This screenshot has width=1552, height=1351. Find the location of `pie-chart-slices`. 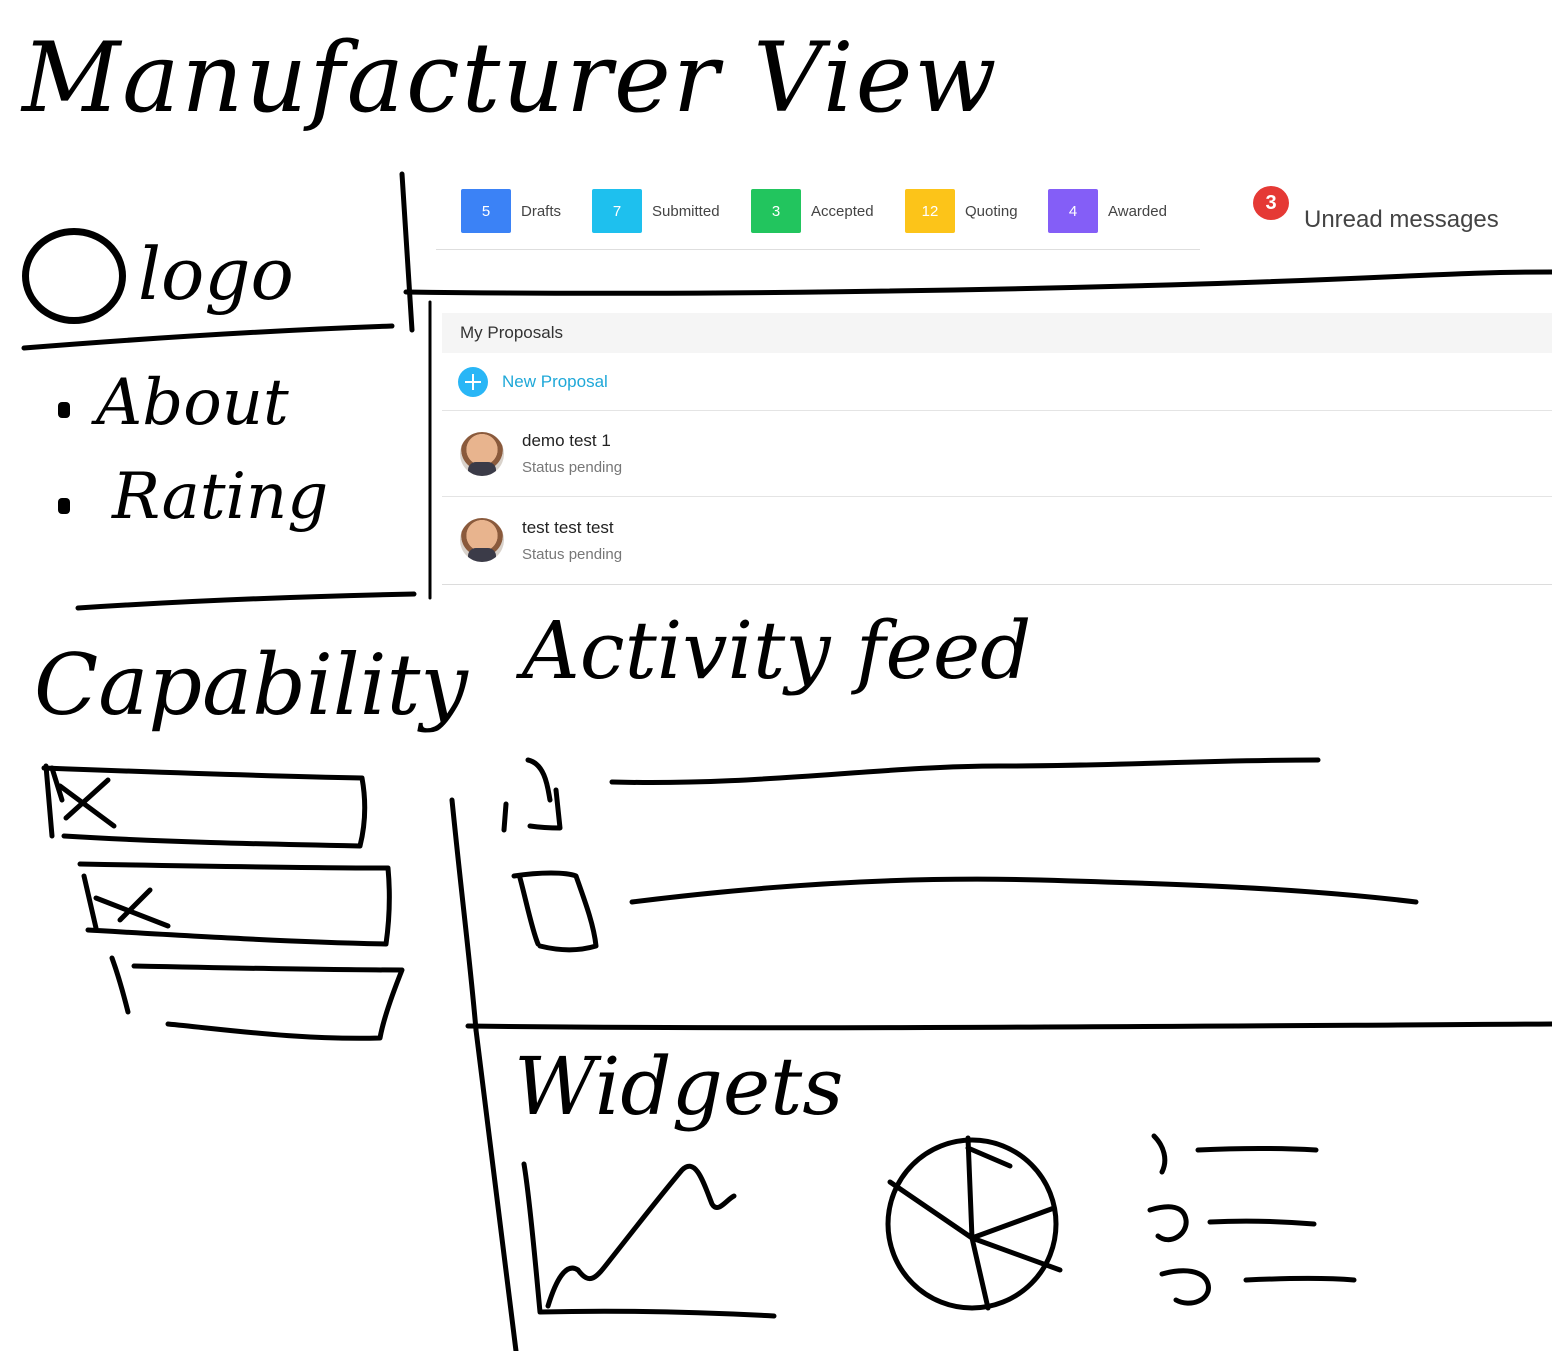

pie-chart-slices is located at coordinates (975, 1223).